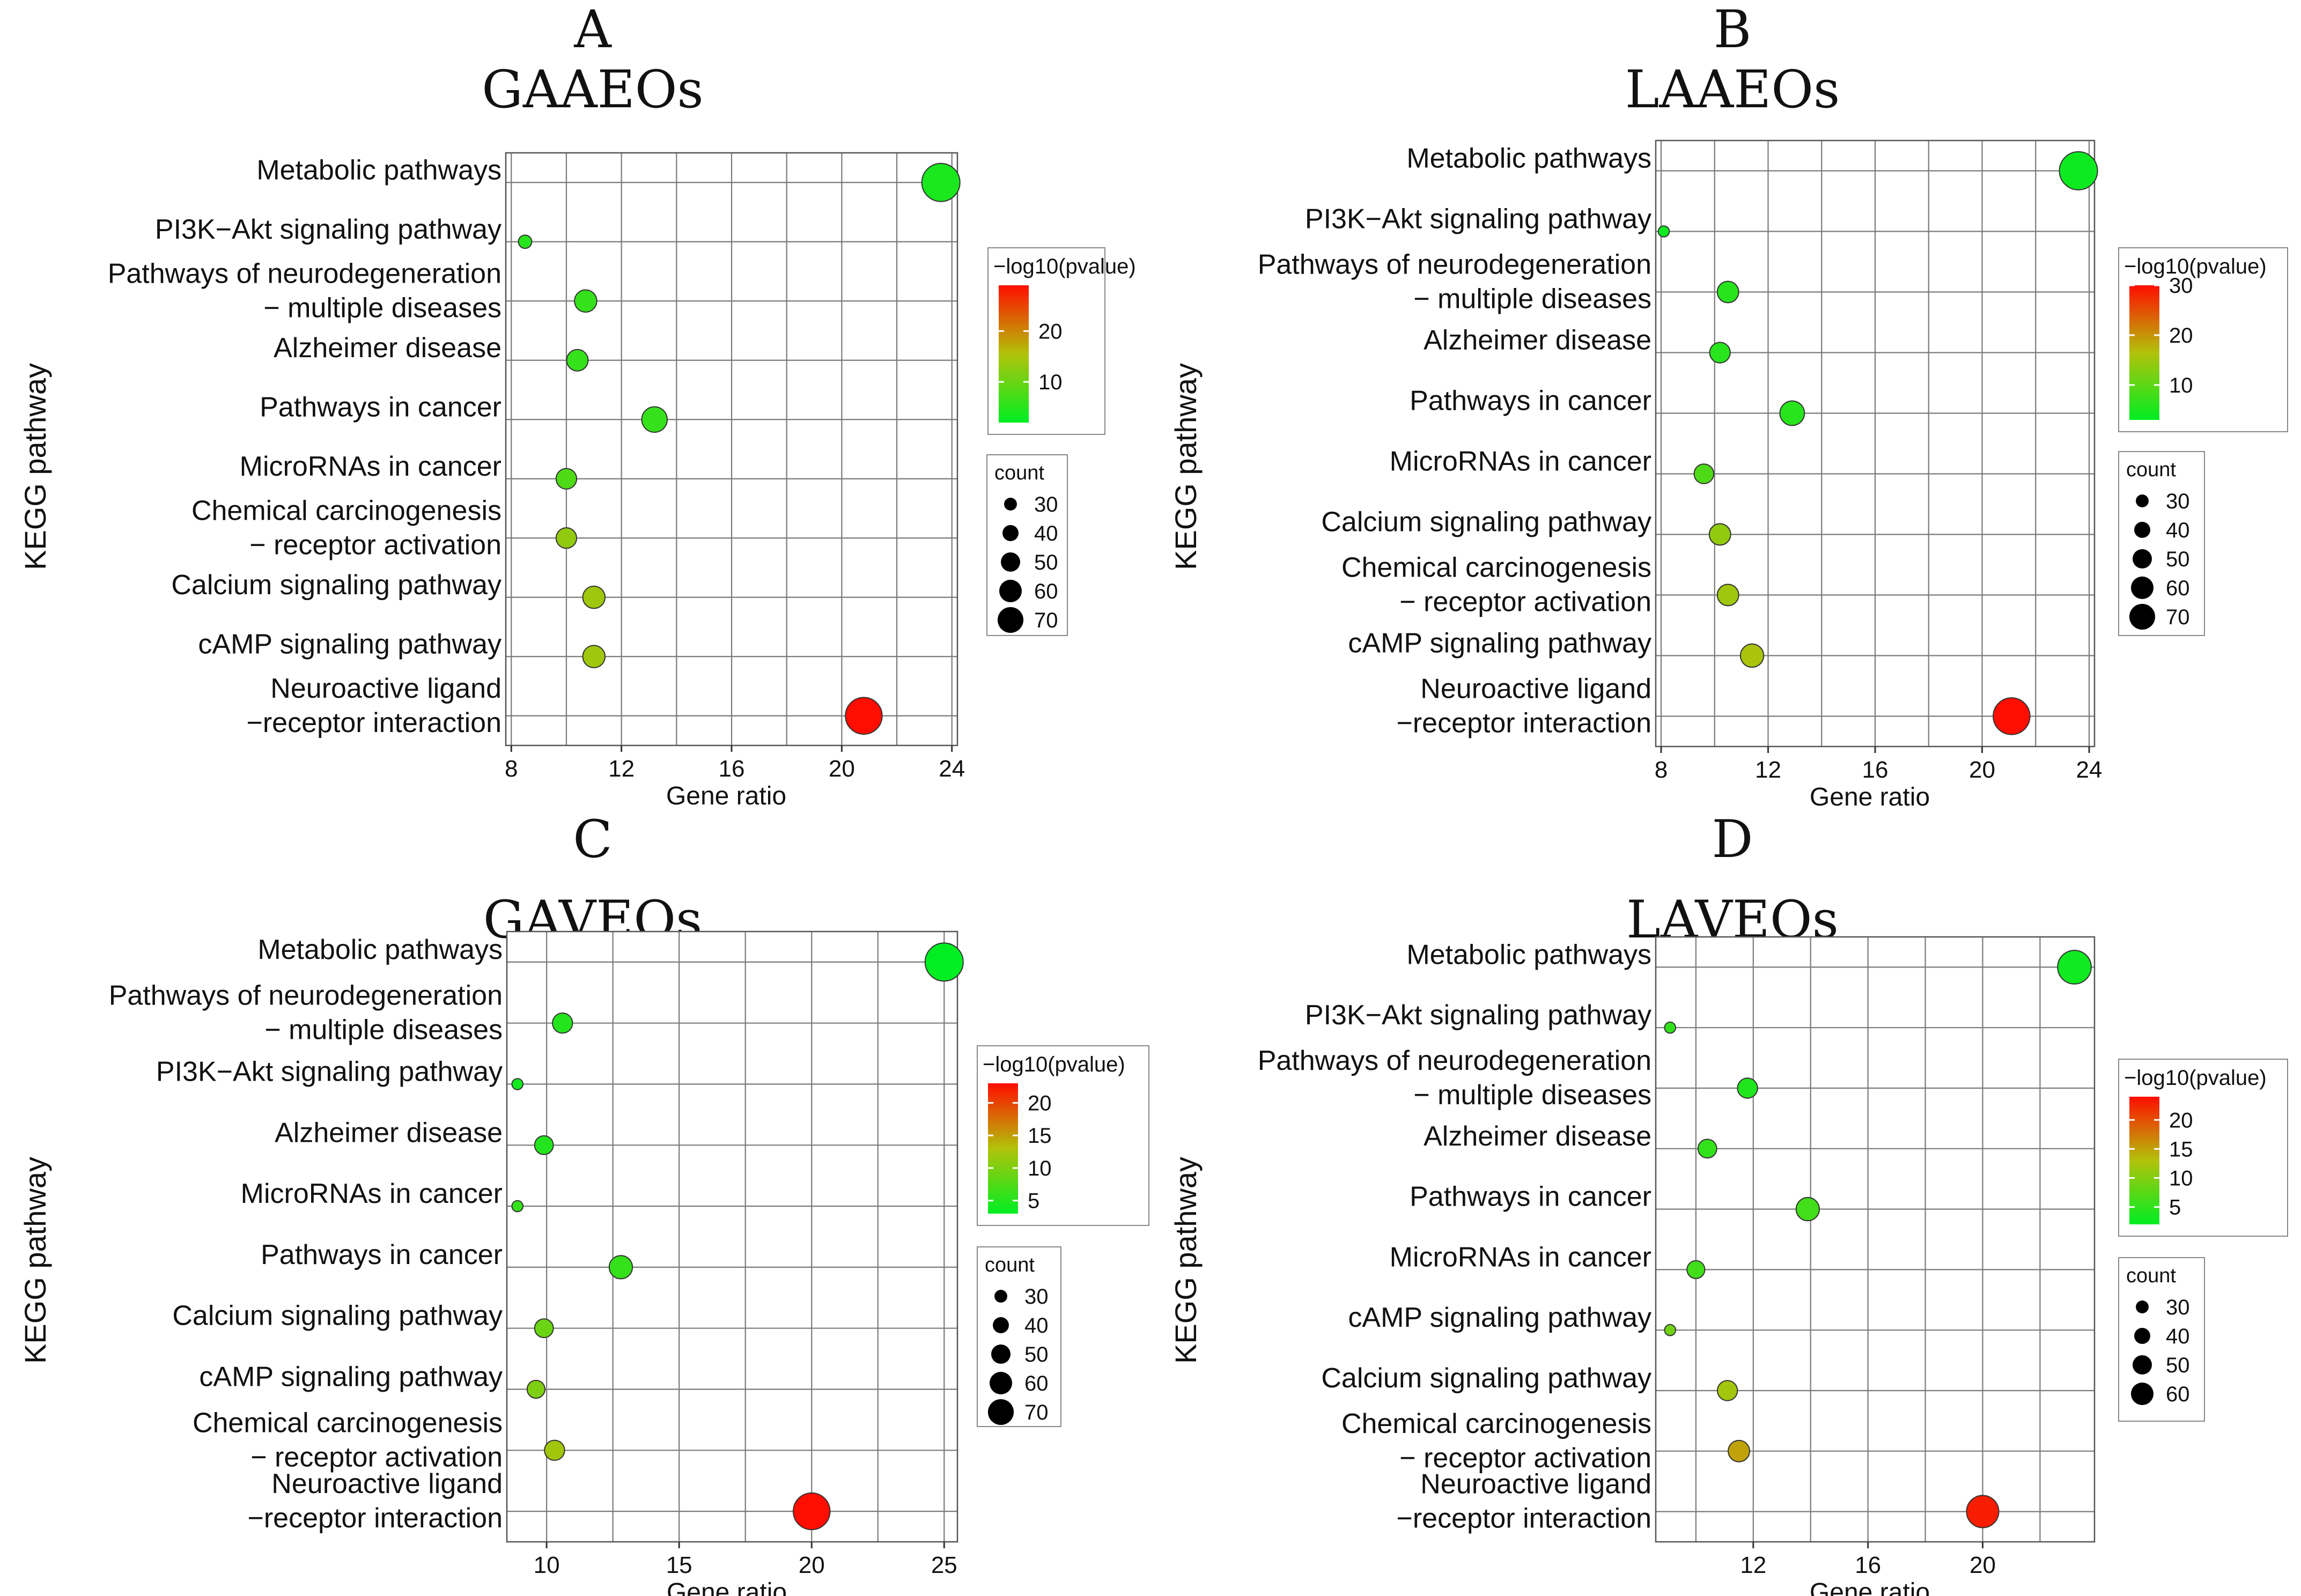  What do you see at coordinates (952, 769) in the screenshot?
I see `x-tick-label: 24` at bounding box center [952, 769].